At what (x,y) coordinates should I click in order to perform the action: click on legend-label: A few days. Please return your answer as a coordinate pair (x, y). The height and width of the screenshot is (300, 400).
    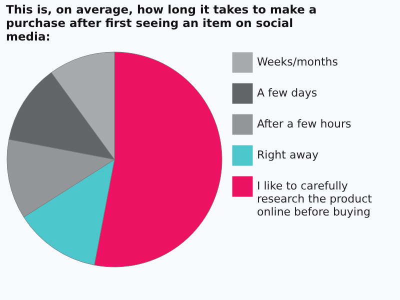
    Looking at the image, I should click on (287, 93).